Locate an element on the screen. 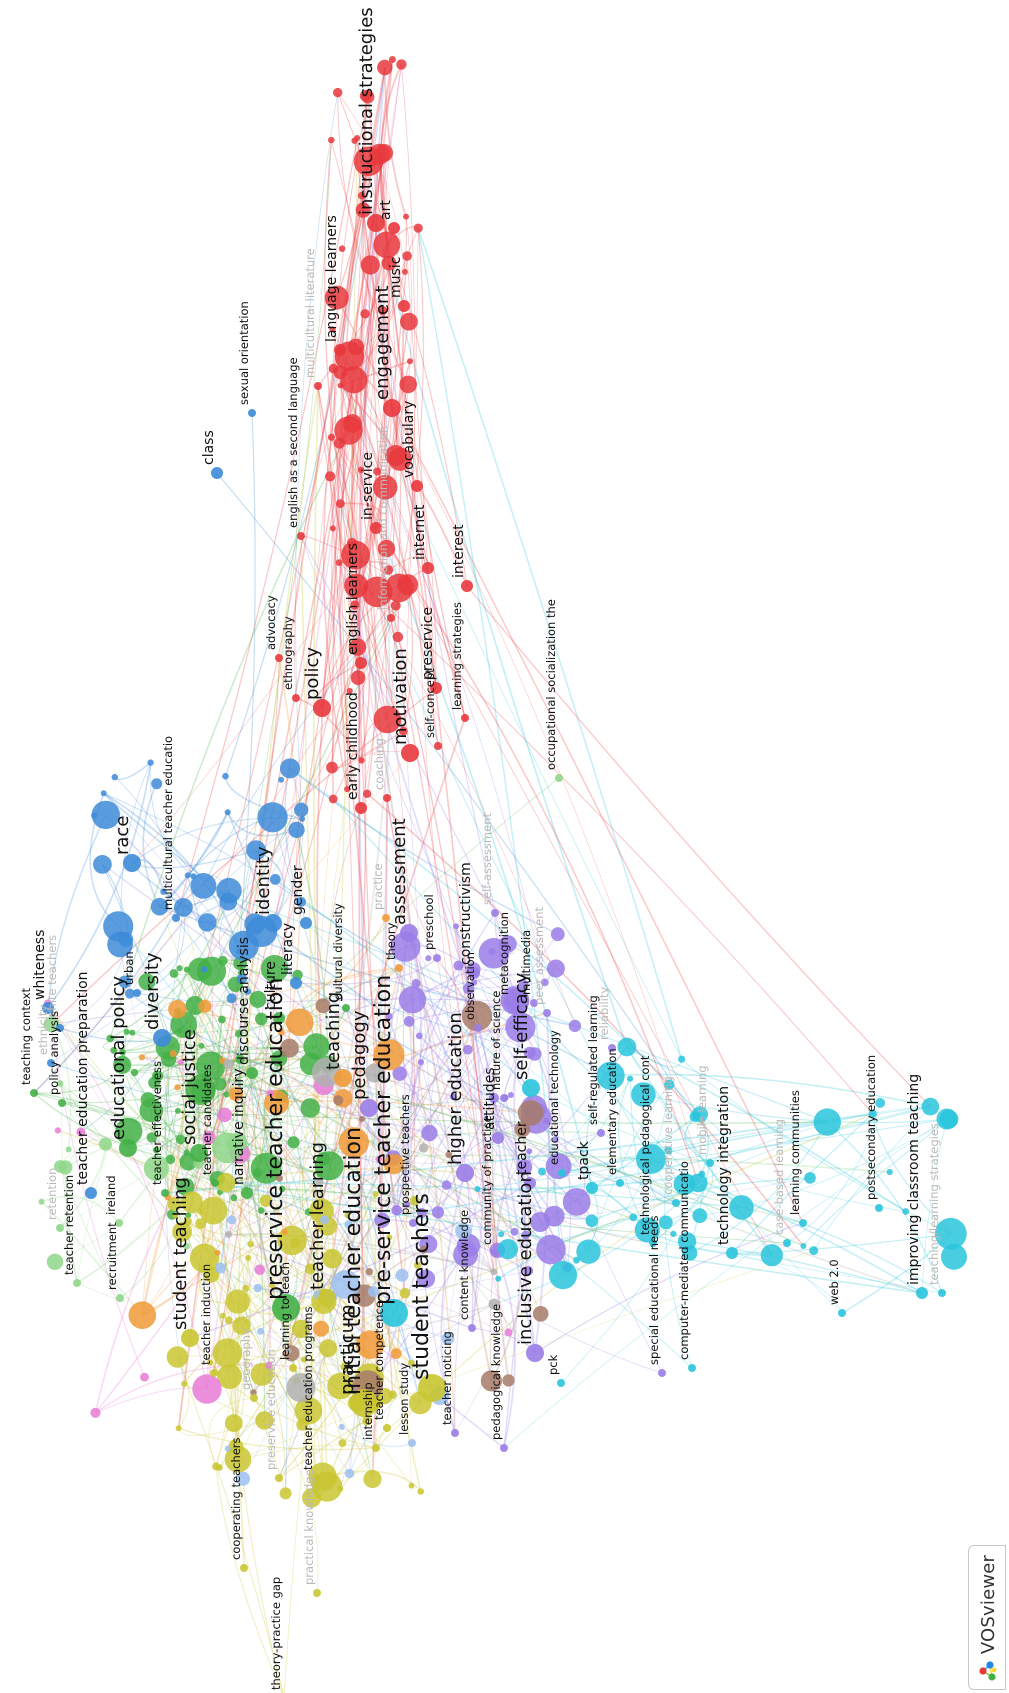 Image resolution: width=1009 pixels, height=1693 pixels. keyword-label: music is located at coordinates (396, 277).